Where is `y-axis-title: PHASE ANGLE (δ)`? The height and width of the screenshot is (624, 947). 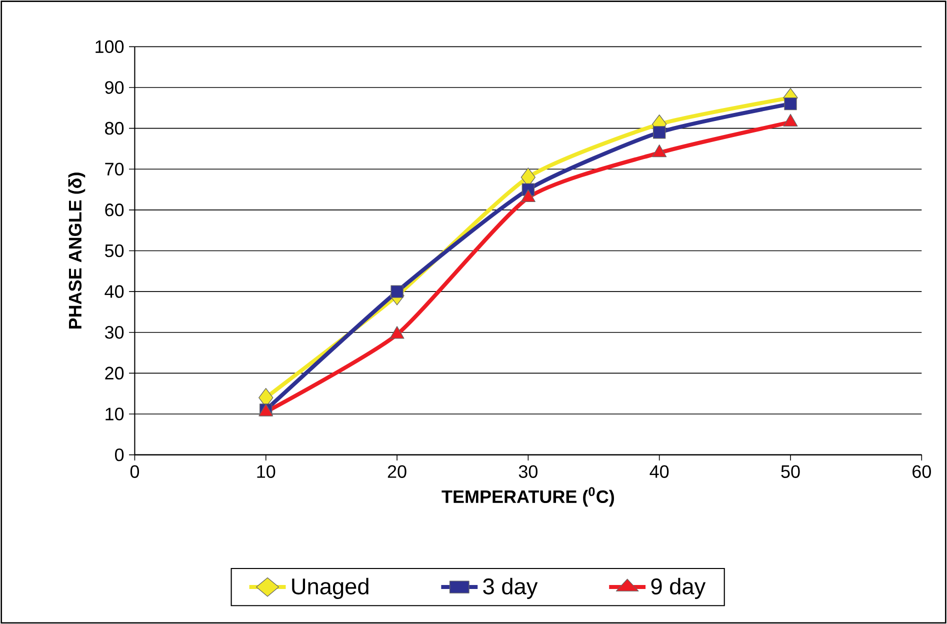
y-axis-title: PHASE ANGLE (δ) is located at coordinates (77, 250).